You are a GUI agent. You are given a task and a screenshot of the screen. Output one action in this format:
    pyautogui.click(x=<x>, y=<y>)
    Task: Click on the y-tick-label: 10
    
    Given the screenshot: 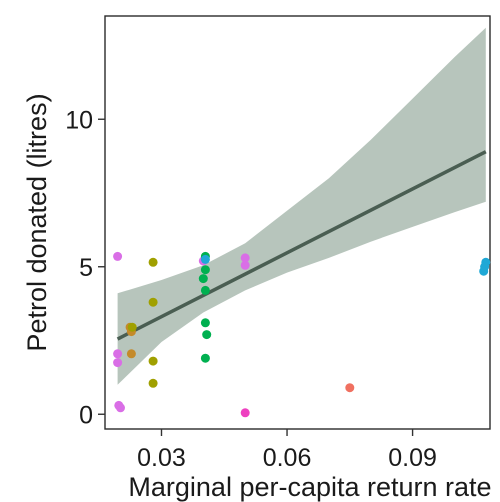 What is the action you would take?
    pyautogui.click(x=79, y=120)
    